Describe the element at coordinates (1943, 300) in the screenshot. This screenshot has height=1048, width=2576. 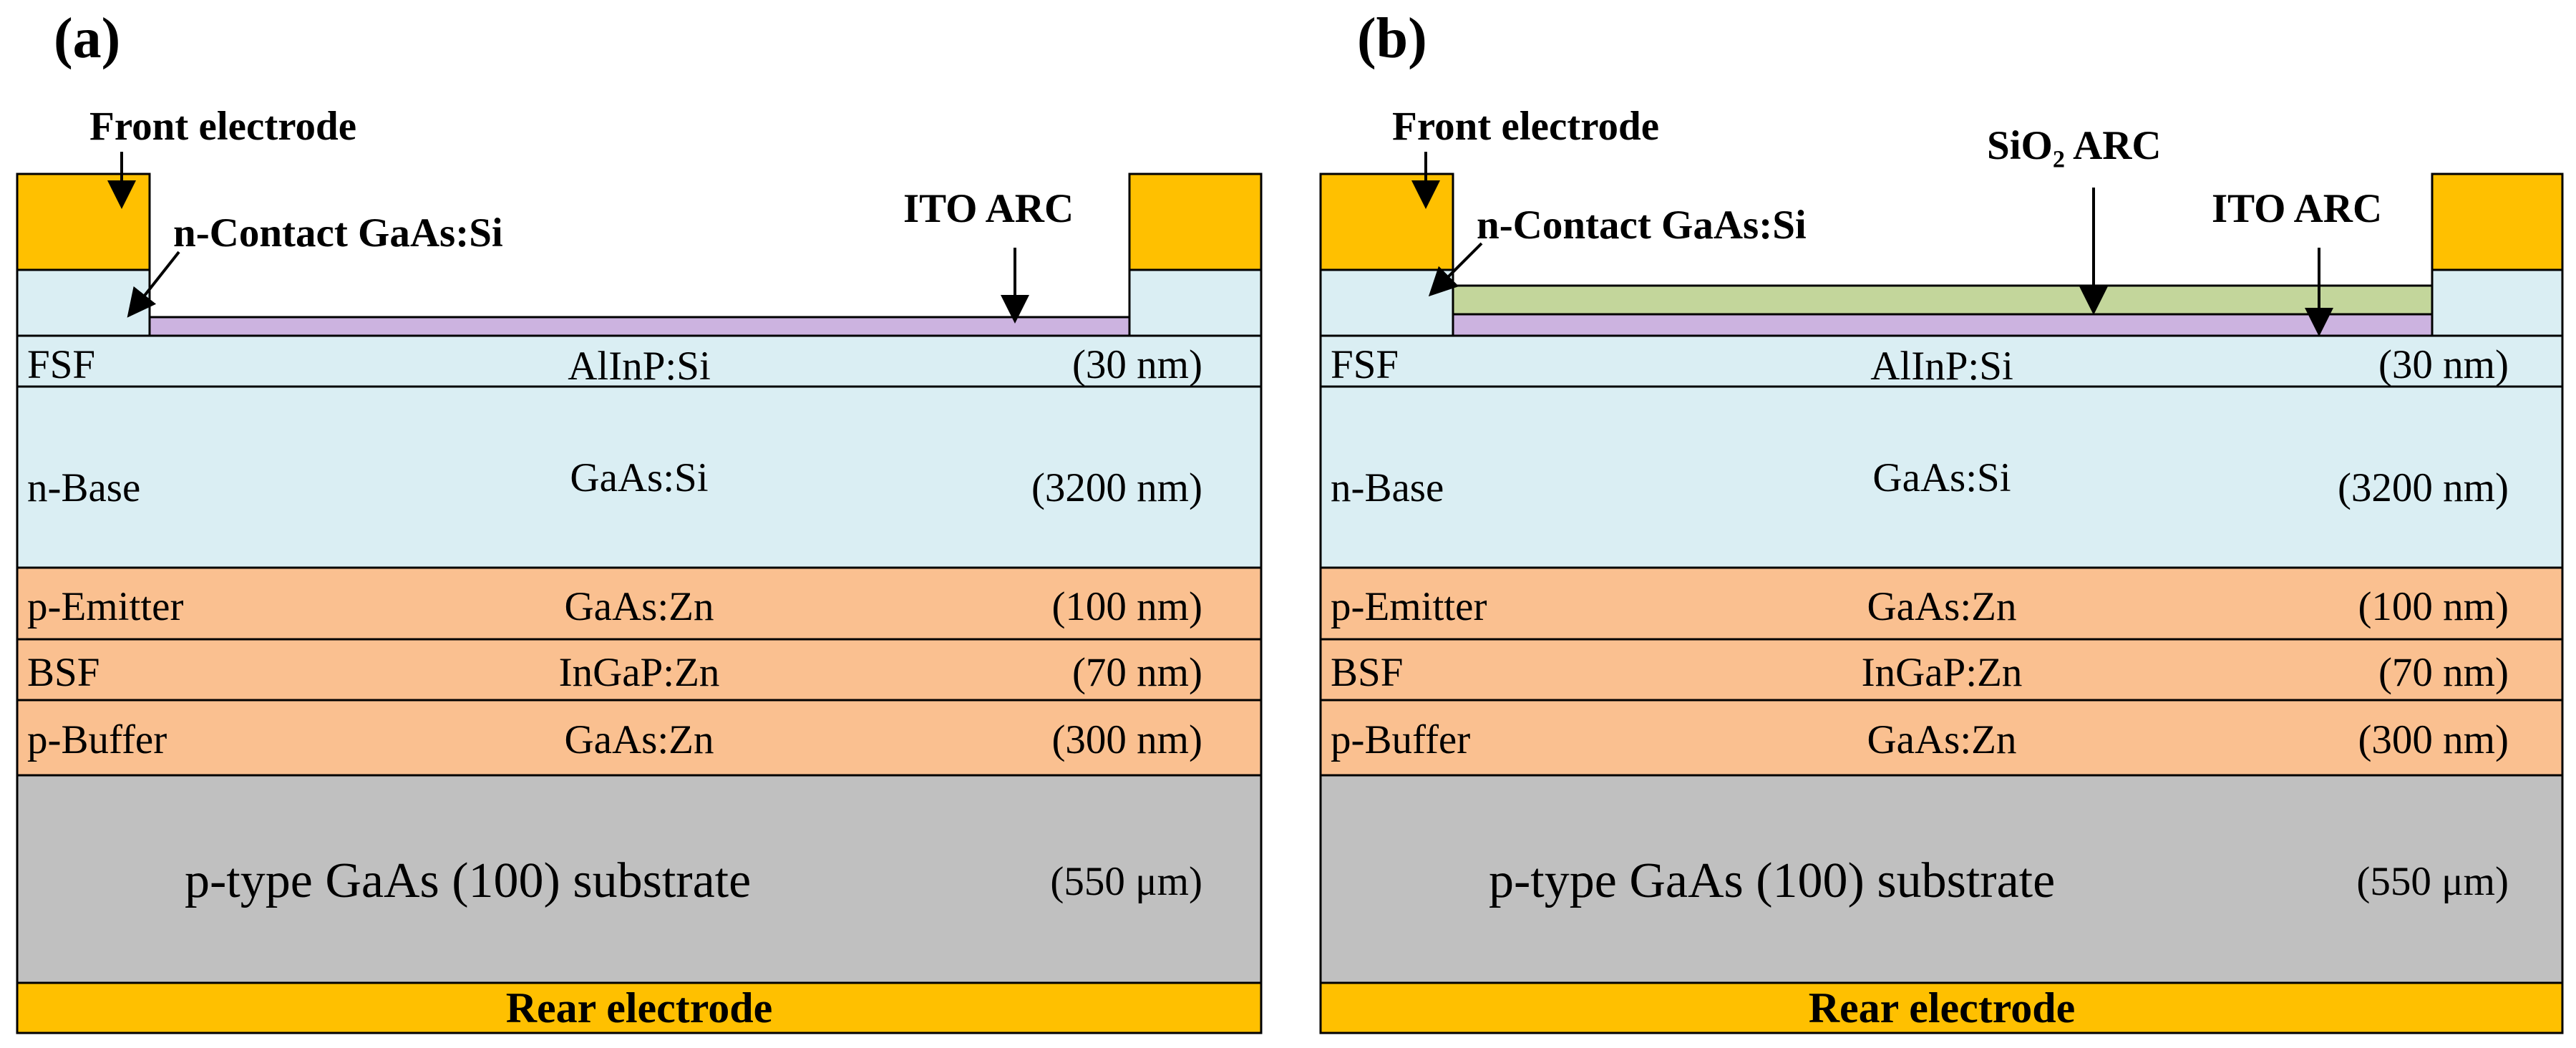
I see `sio2-arc-layer` at that location.